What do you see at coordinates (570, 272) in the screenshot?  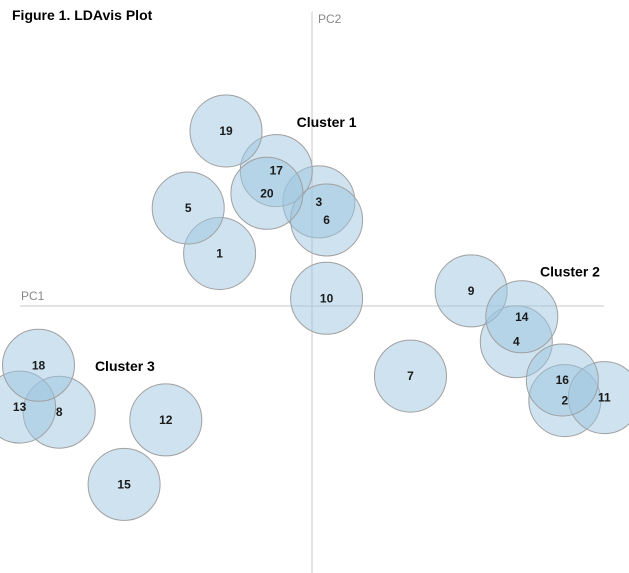 I see `cluster-label-2: Cluster 2` at bounding box center [570, 272].